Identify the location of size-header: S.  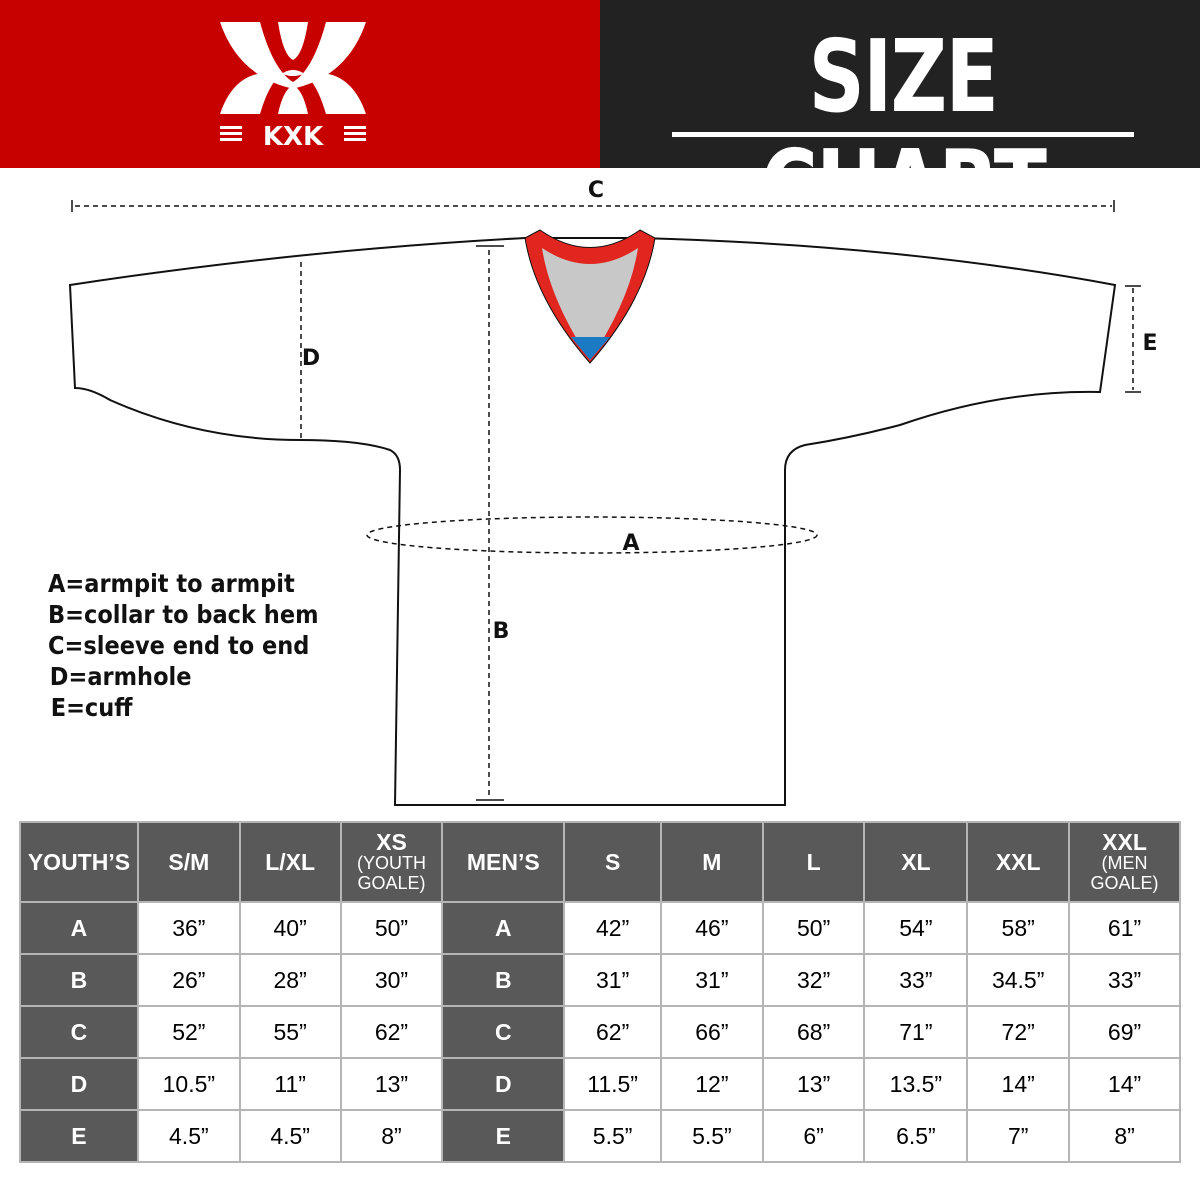
(613, 862).